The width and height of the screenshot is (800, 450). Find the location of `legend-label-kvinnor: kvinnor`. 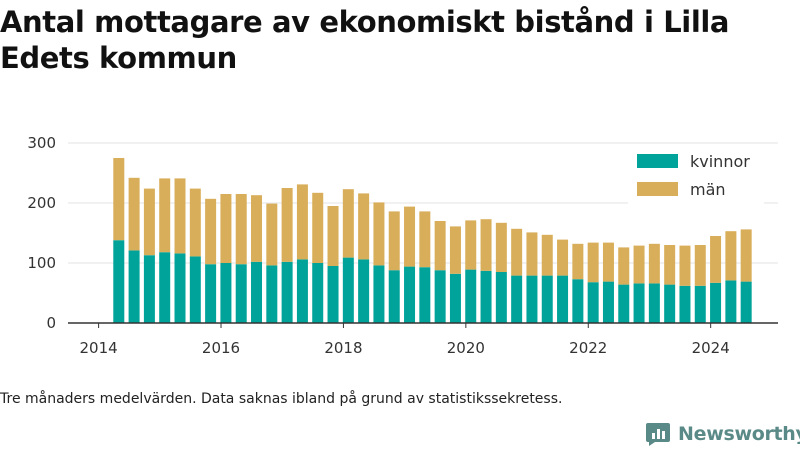

legend-label-kvinnor: kvinnor is located at coordinates (720, 161).